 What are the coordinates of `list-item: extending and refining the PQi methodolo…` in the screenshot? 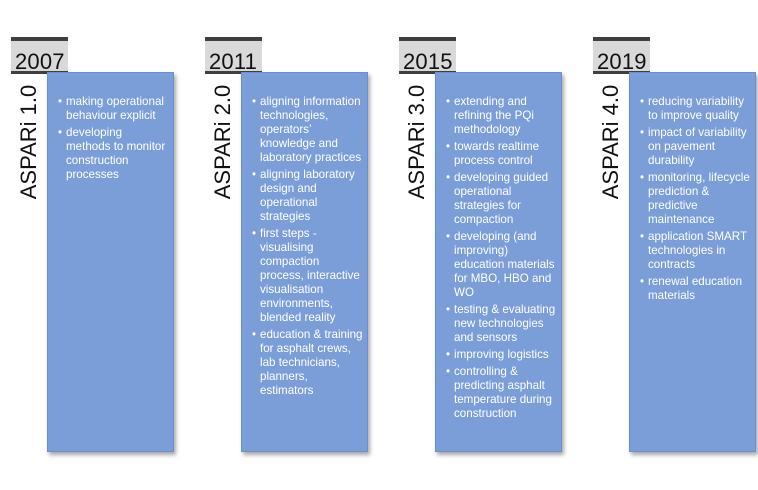 It's located at (501, 116).